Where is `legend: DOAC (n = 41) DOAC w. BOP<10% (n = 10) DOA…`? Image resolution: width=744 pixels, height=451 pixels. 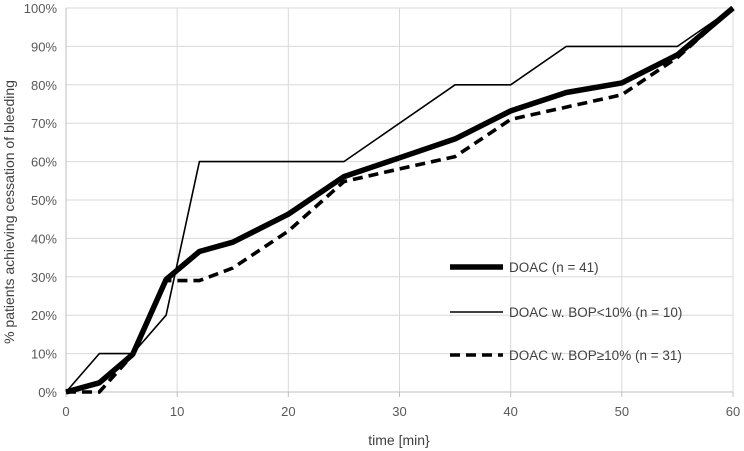 legend: DOAC (n = 41) DOAC w. BOP<10% (n = 10) DOA… is located at coordinates (566, 311).